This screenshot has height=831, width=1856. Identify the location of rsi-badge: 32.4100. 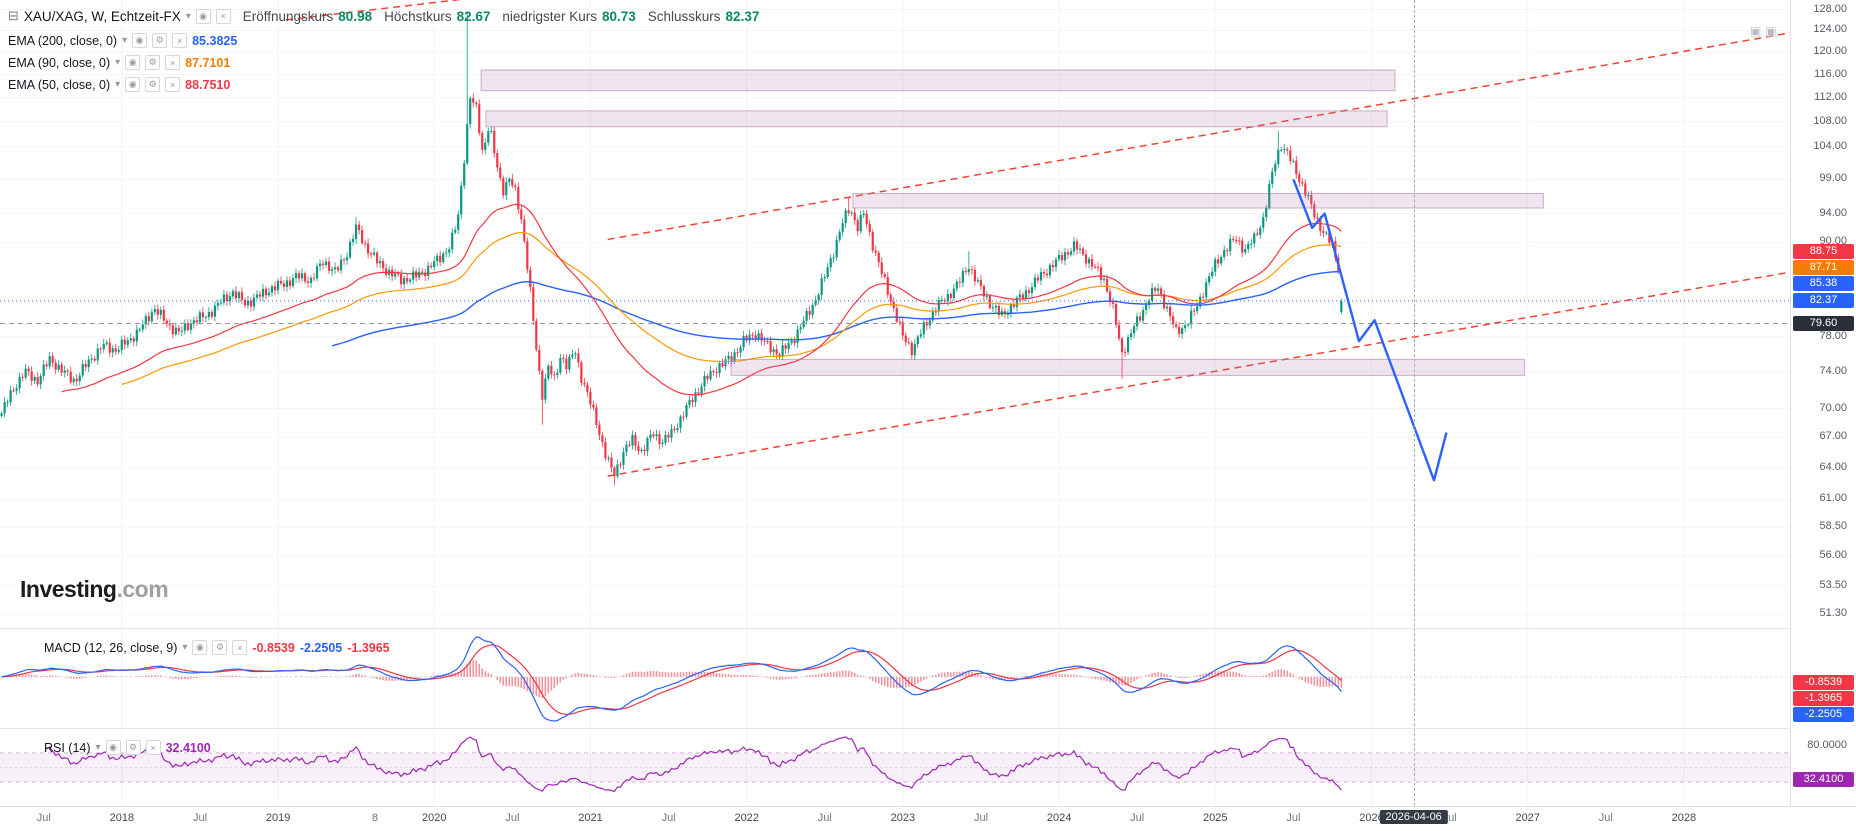
(1823, 780).